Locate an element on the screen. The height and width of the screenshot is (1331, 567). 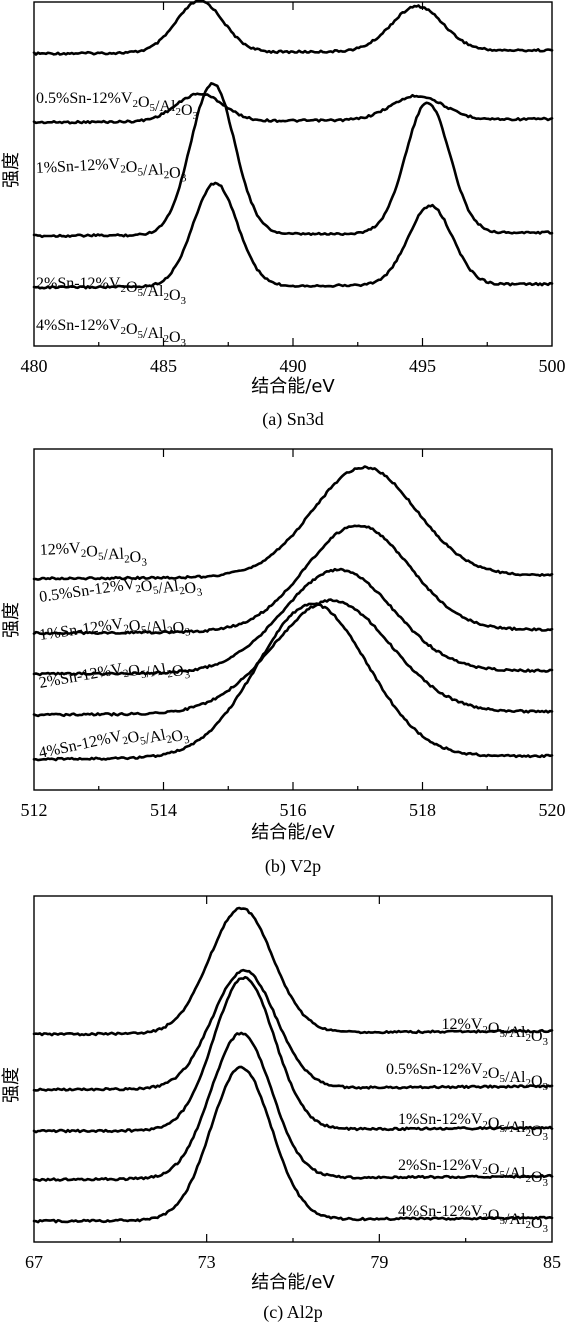
x-tick-label: 520 is located at coordinates (552, 810).